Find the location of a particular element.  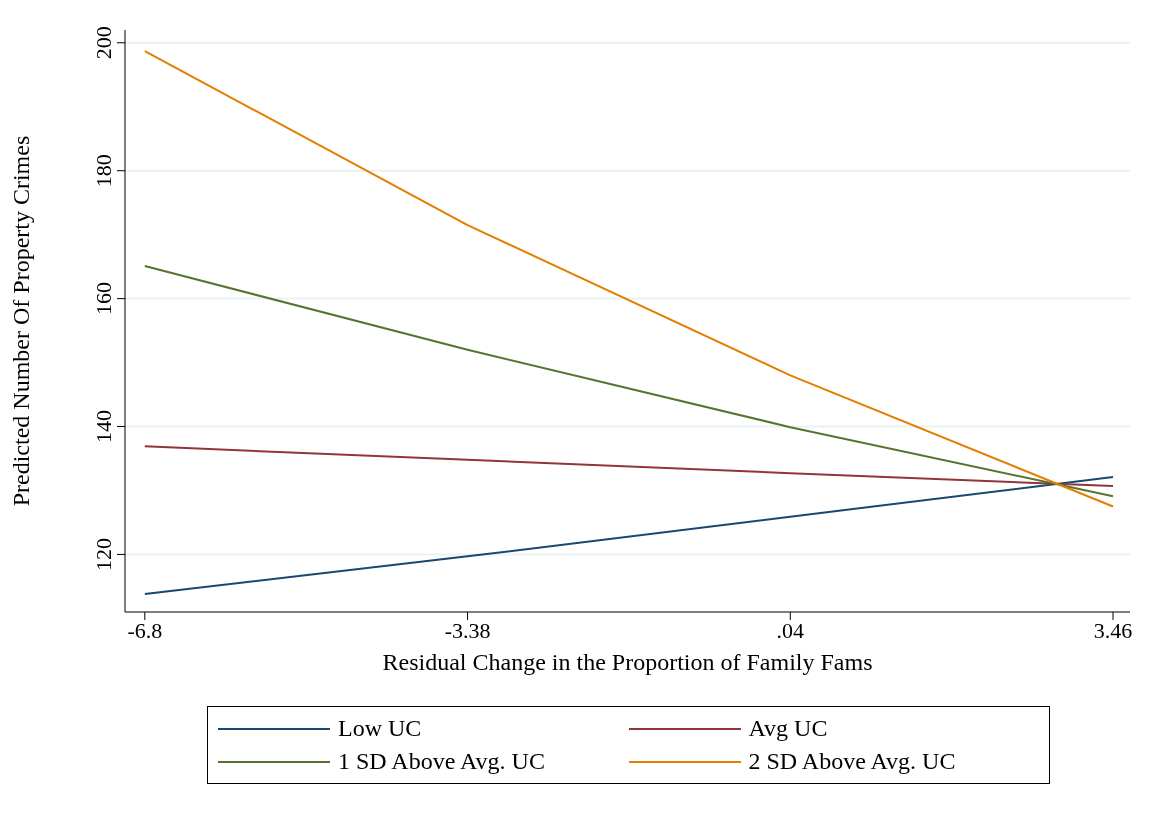

y-tick-label: 140 is located at coordinates (103, 427).